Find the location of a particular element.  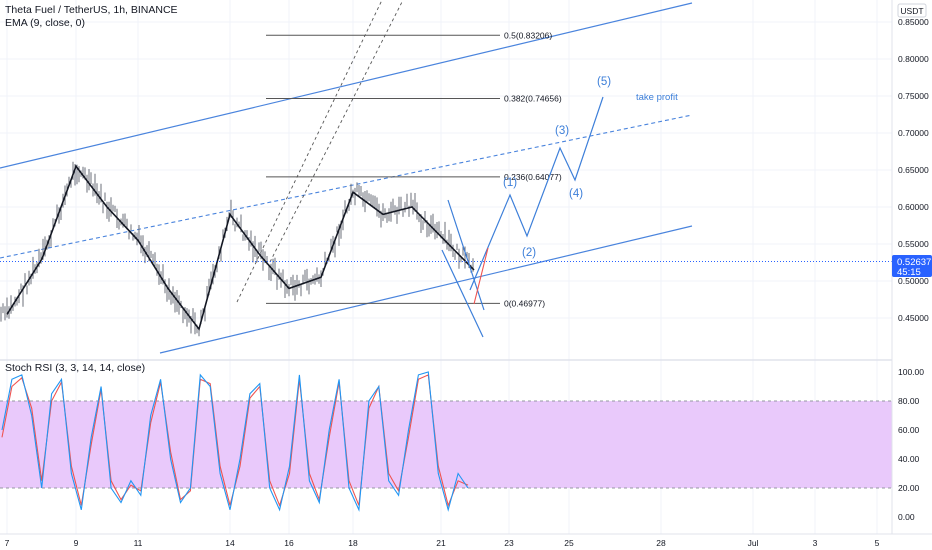

elliott-wave-projection: (1) (2) (3) (4) (5) take profit is located at coordinates (559, 207).